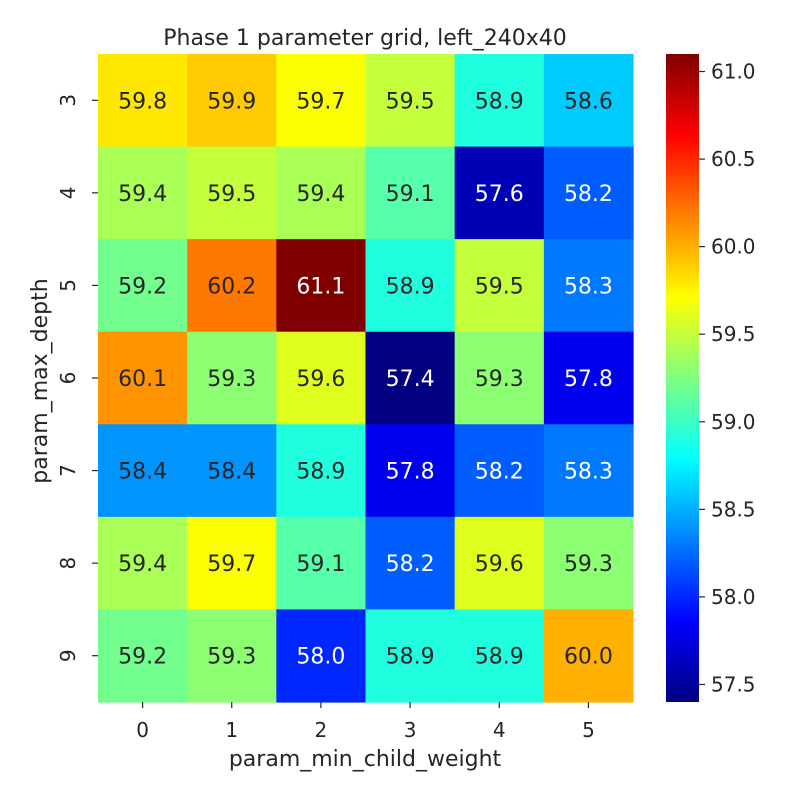  I want to click on y-tick-label: 3, so click(68, 100).